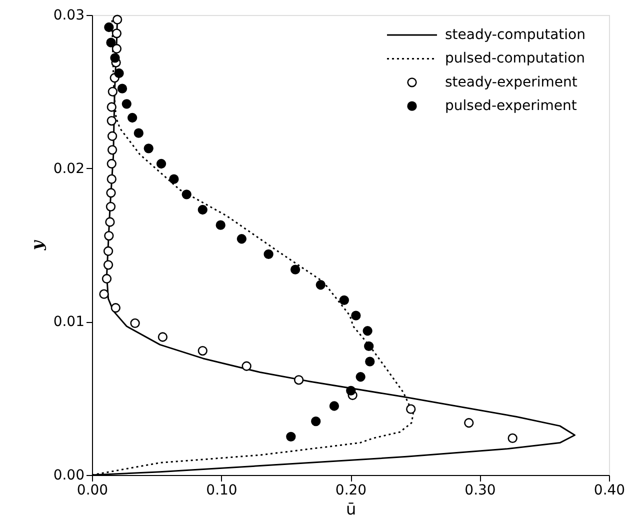 The width and height of the screenshot is (628, 529). I want to click on x-tick-label: 0.30, so click(480, 490).